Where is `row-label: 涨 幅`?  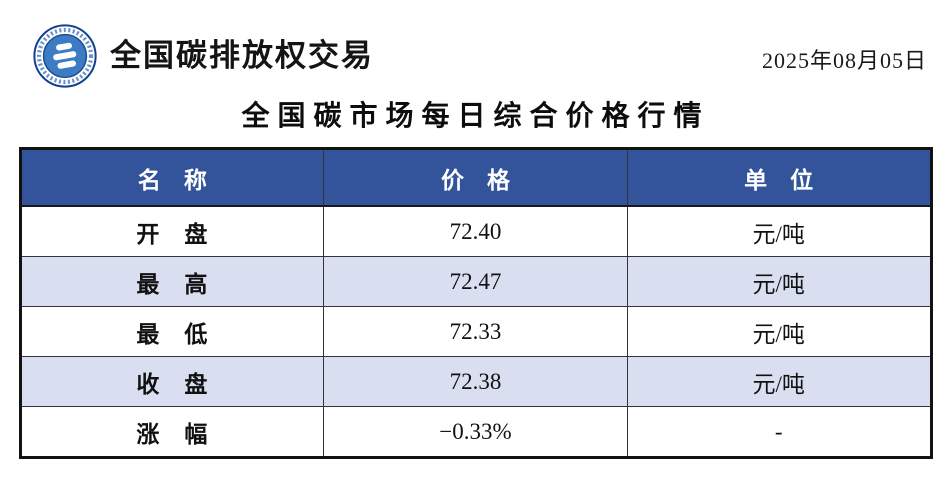
row-label: 涨 幅 is located at coordinates (172, 432).